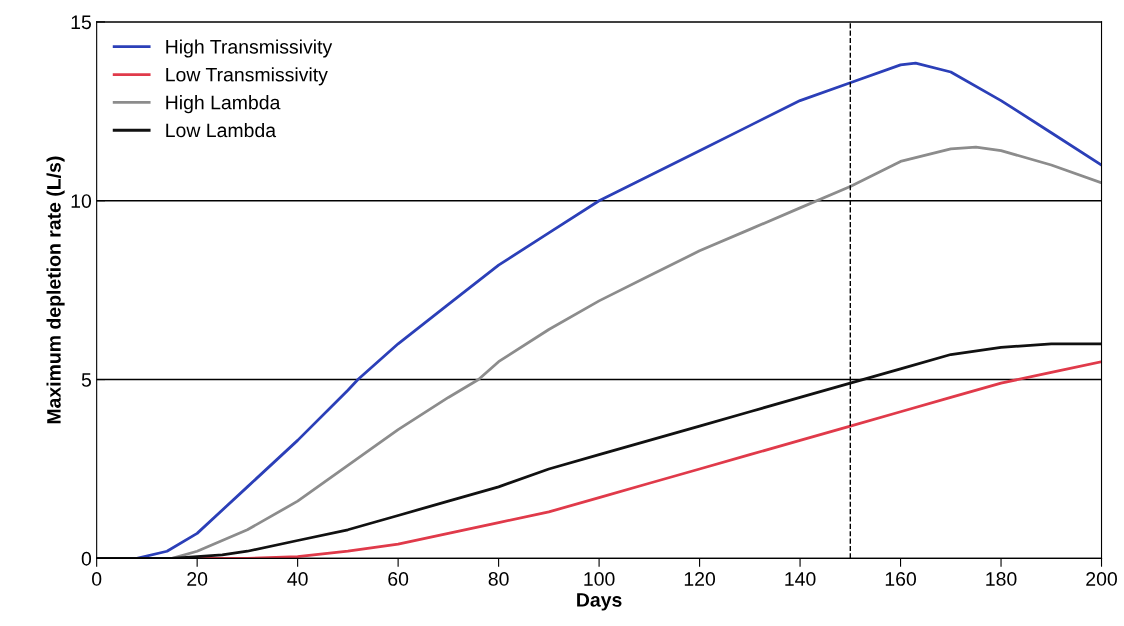 This screenshot has height=626, width=1124. I want to click on y-tick-label: 5, so click(86, 380).